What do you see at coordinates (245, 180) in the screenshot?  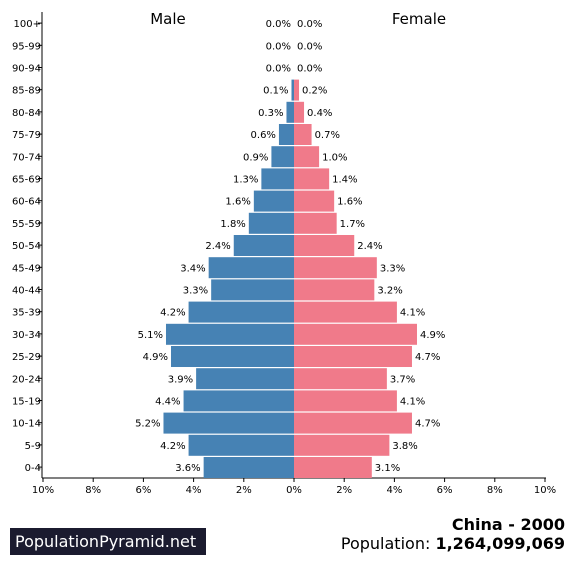 I see `male-value-label: 1.3%` at bounding box center [245, 180].